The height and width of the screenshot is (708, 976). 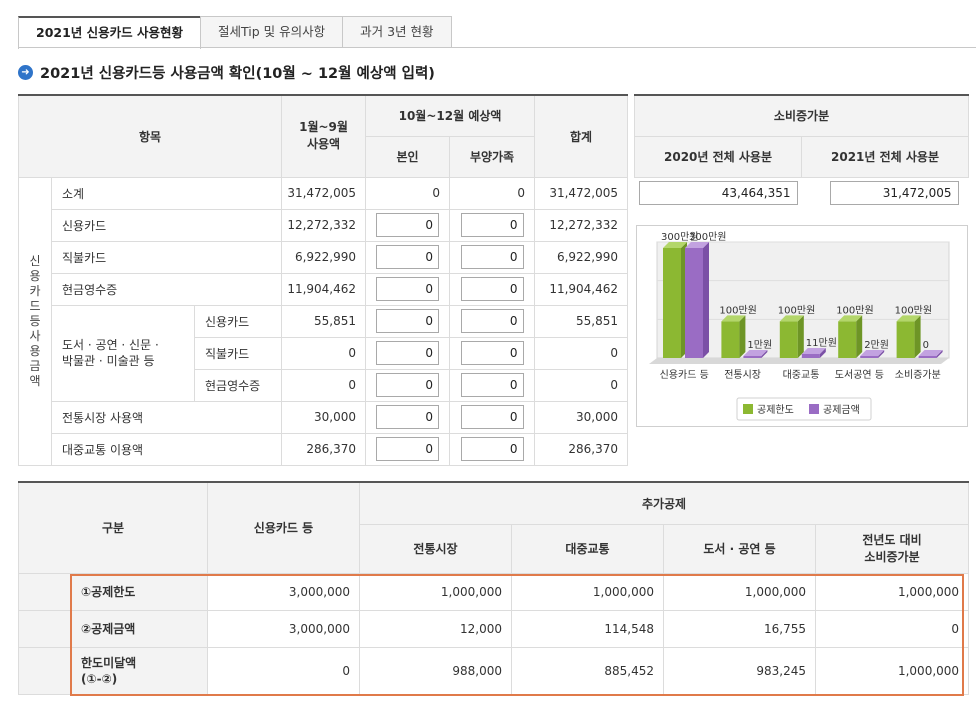 I want to click on amount-transit: 114,548, so click(x=587, y=628).